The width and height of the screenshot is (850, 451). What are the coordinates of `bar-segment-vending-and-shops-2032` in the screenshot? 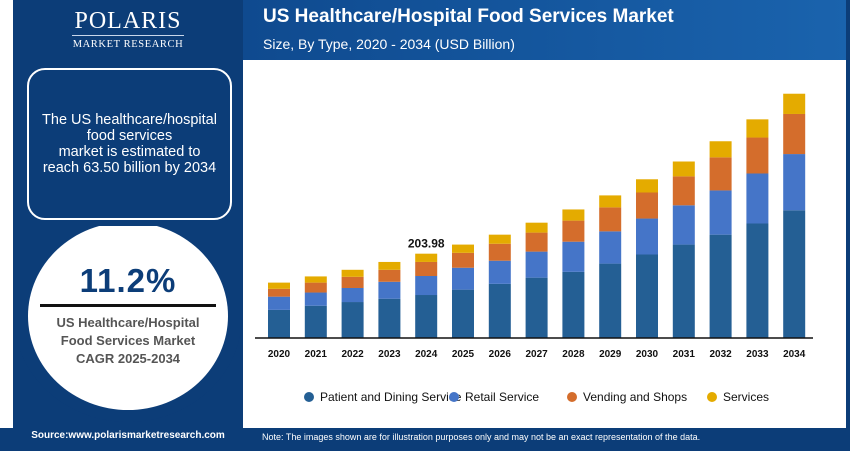 It's located at (720, 174).